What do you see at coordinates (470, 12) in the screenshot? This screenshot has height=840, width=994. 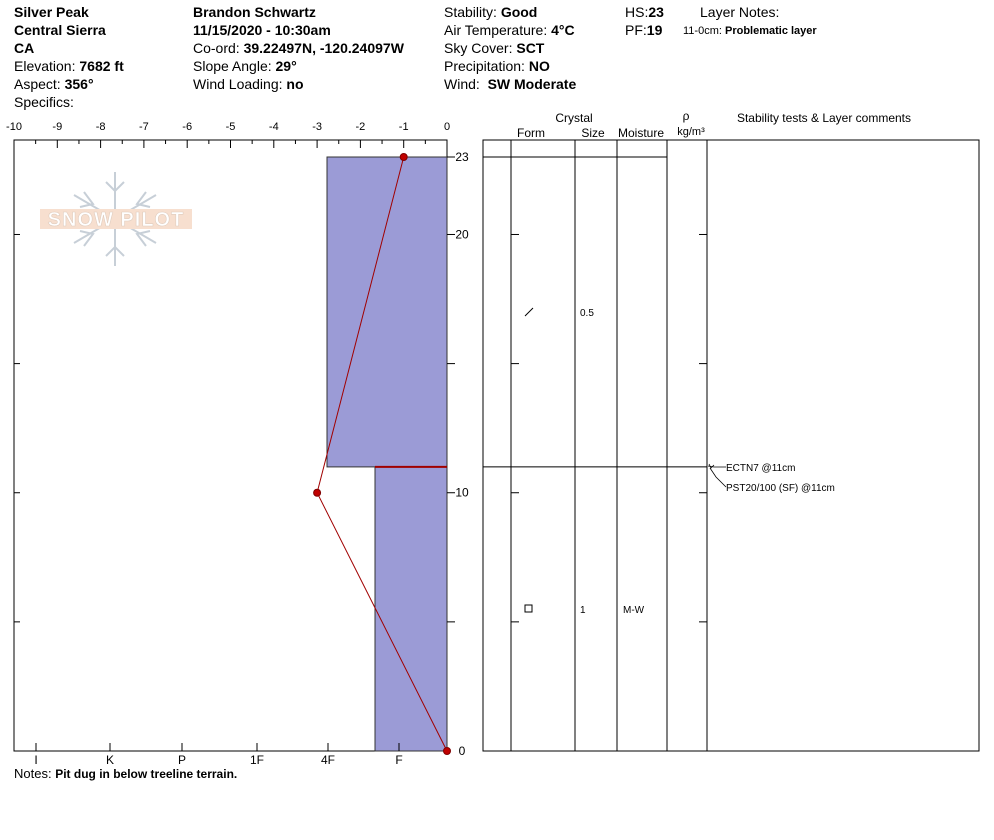 I see `stability-label: Stability:` at bounding box center [470, 12].